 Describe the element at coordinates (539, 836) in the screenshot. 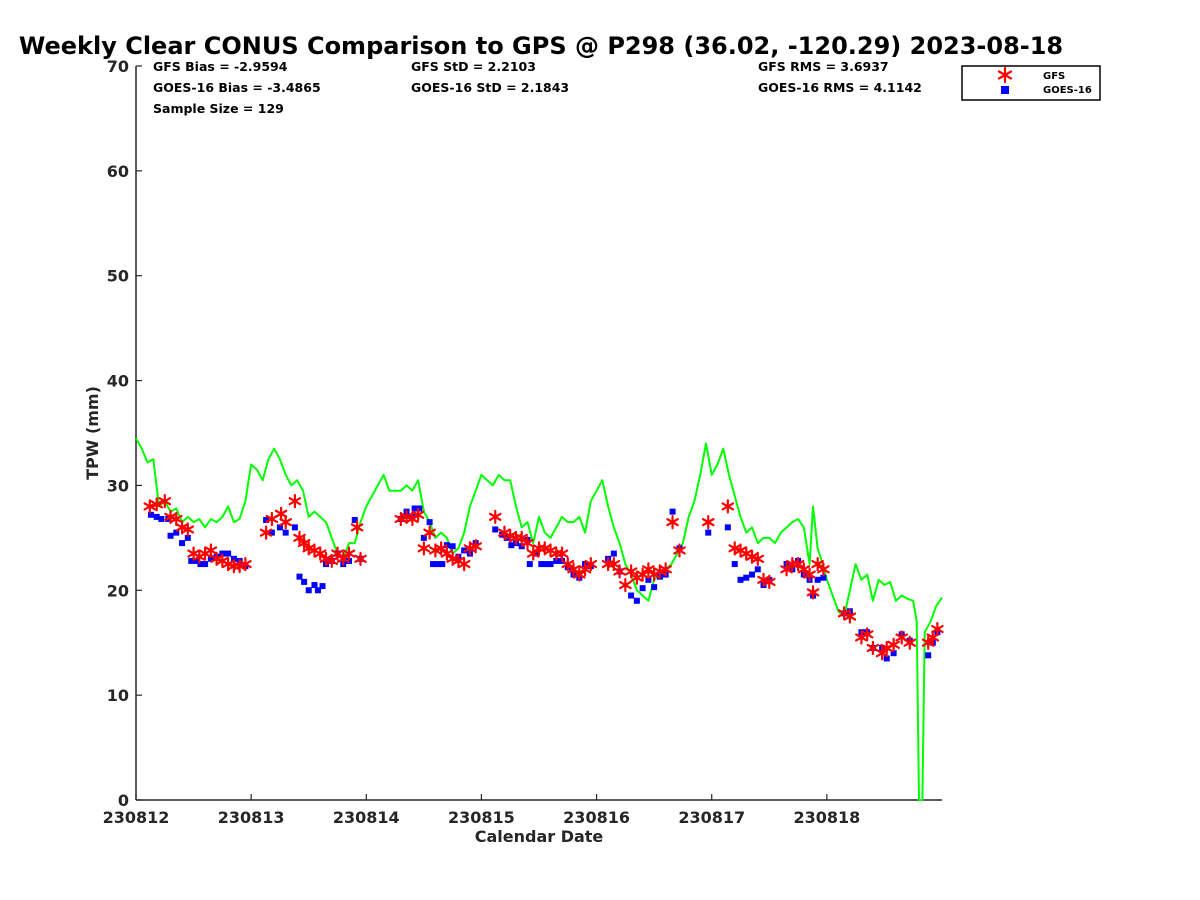

I see `x-axis-label: Calendar Date` at that location.